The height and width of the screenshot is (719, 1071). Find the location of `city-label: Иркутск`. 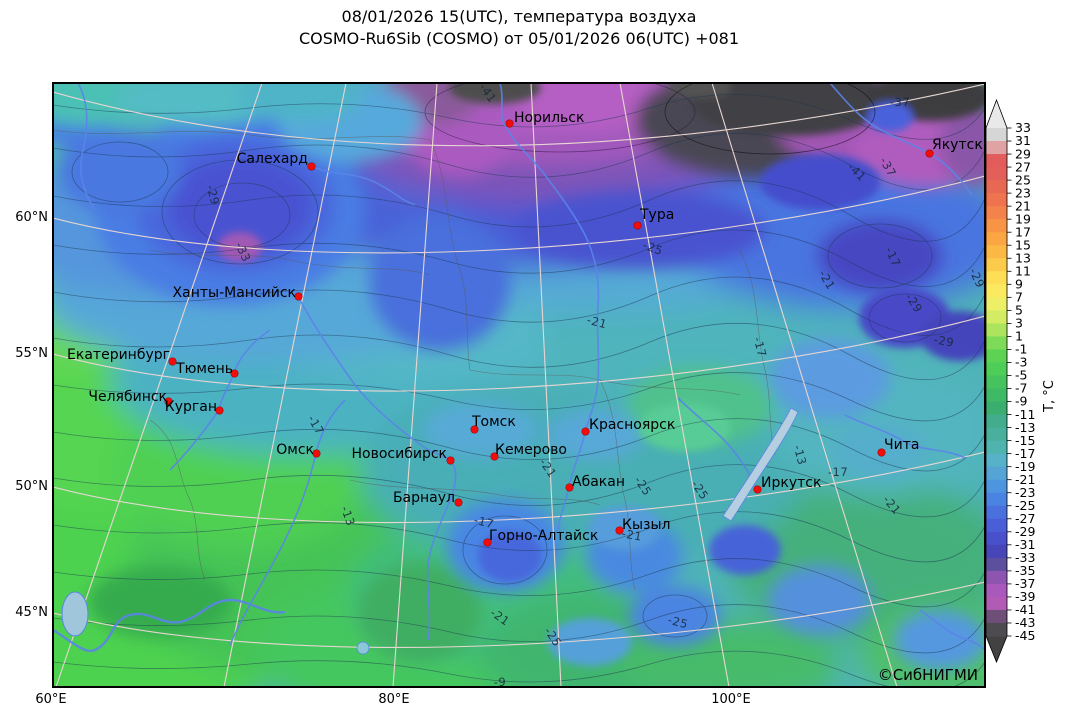

city-label: Иркутск is located at coordinates (791, 483).